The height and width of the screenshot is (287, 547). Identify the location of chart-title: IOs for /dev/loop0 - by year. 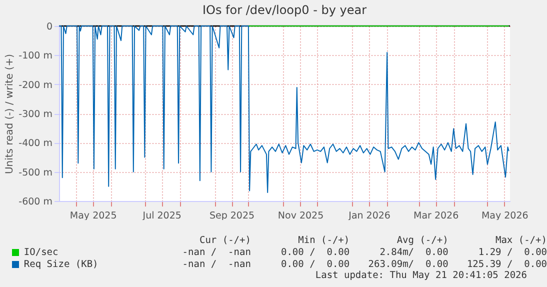
(284, 10).